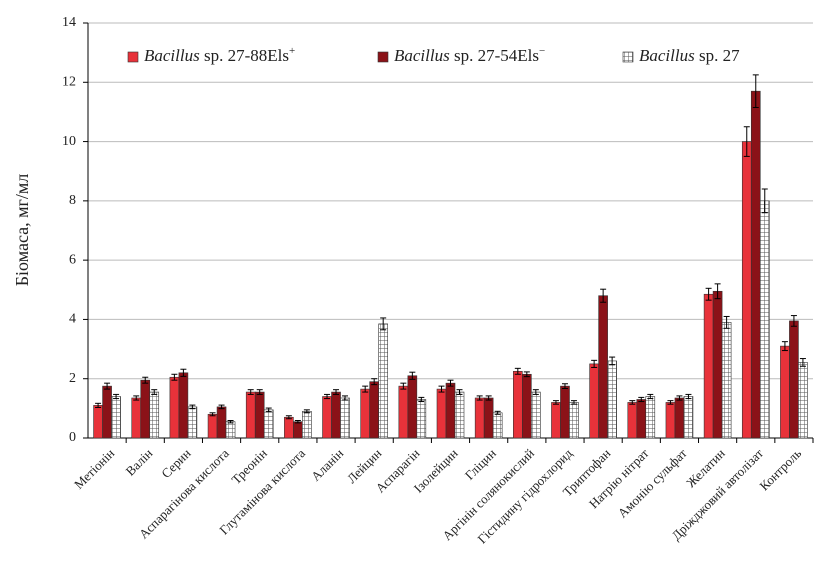  I want to click on x-tick-label: Метіонін, so click(94, 469).